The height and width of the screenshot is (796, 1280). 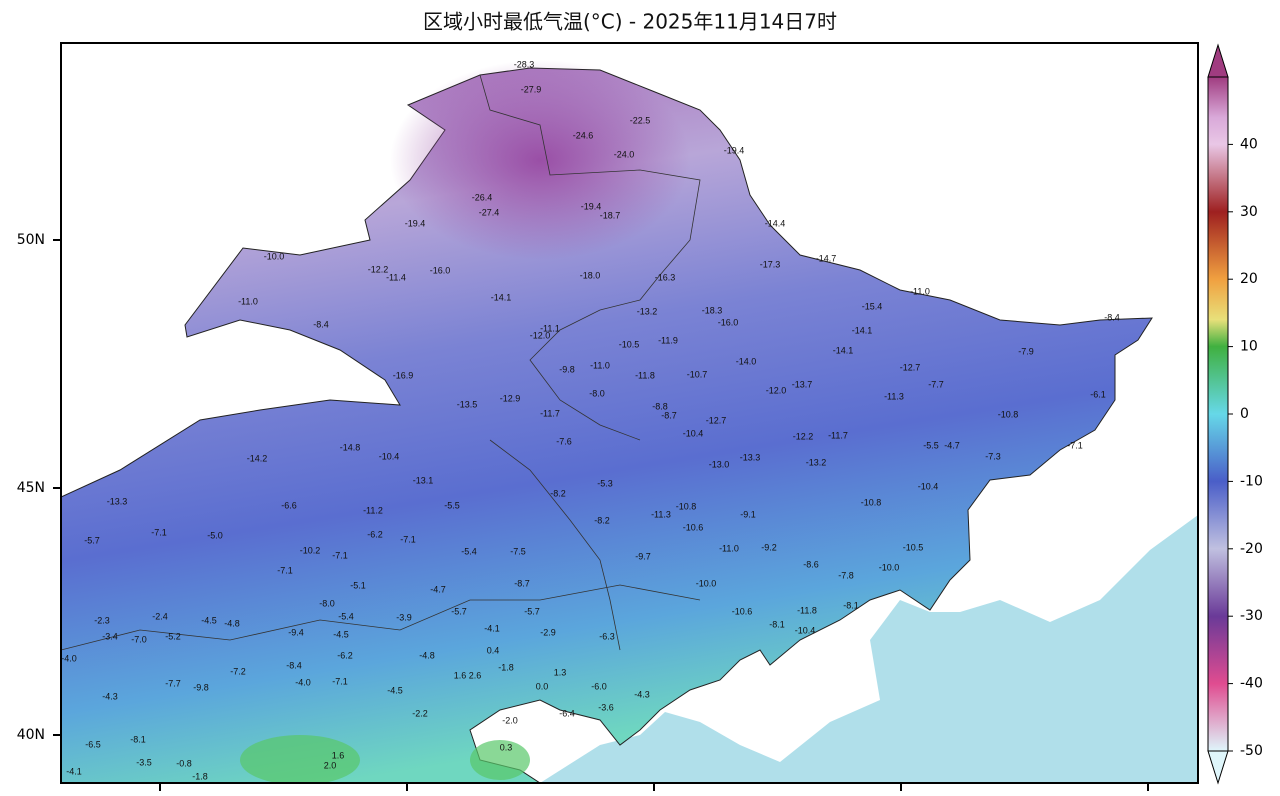 What do you see at coordinates (467, 404) in the screenshot?
I see `station-value: -13.5` at bounding box center [467, 404].